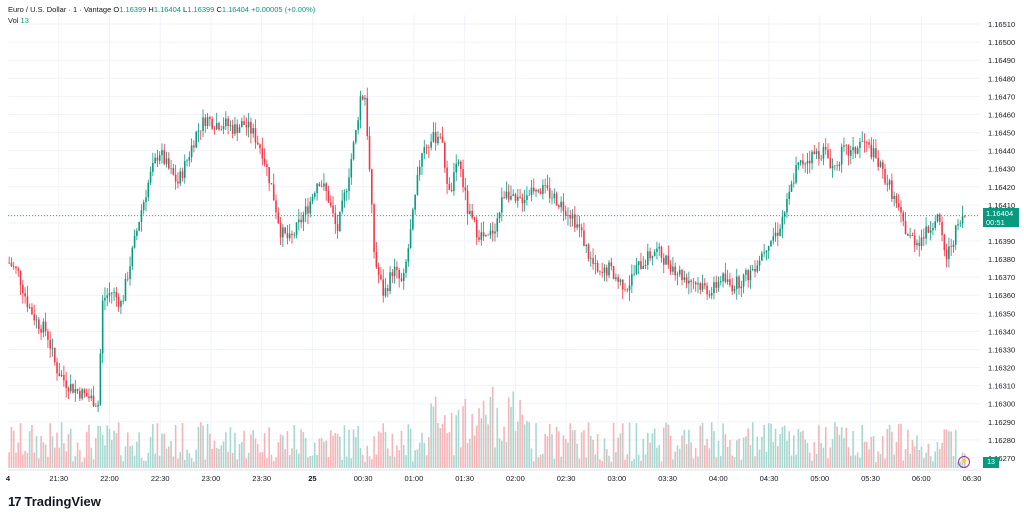 Image resolution: width=1024 pixels, height=519 pixels. I want to click on open-label: O, so click(116, 9).